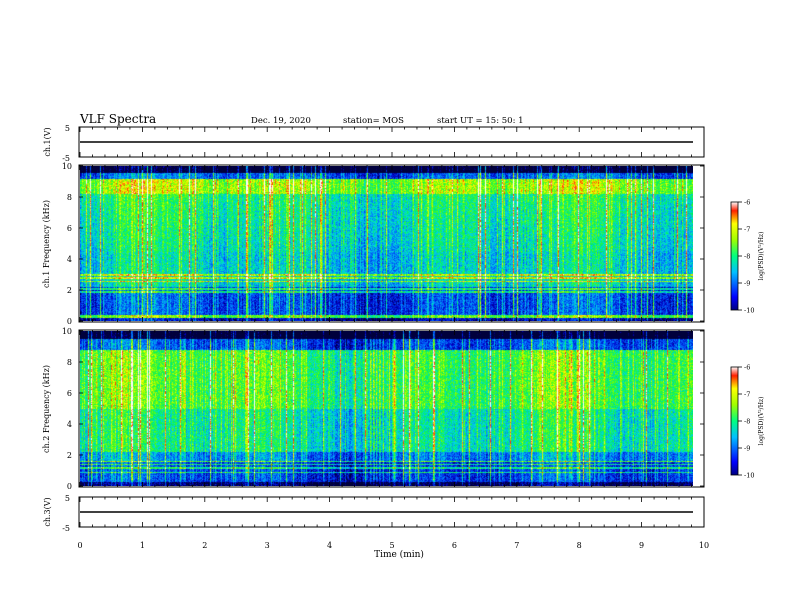 Image resolution: width=792 pixels, height=612 pixels. Describe the element at coordinates (454, 545) in the screenshot. I see `x-tick-label: 6` at that location.